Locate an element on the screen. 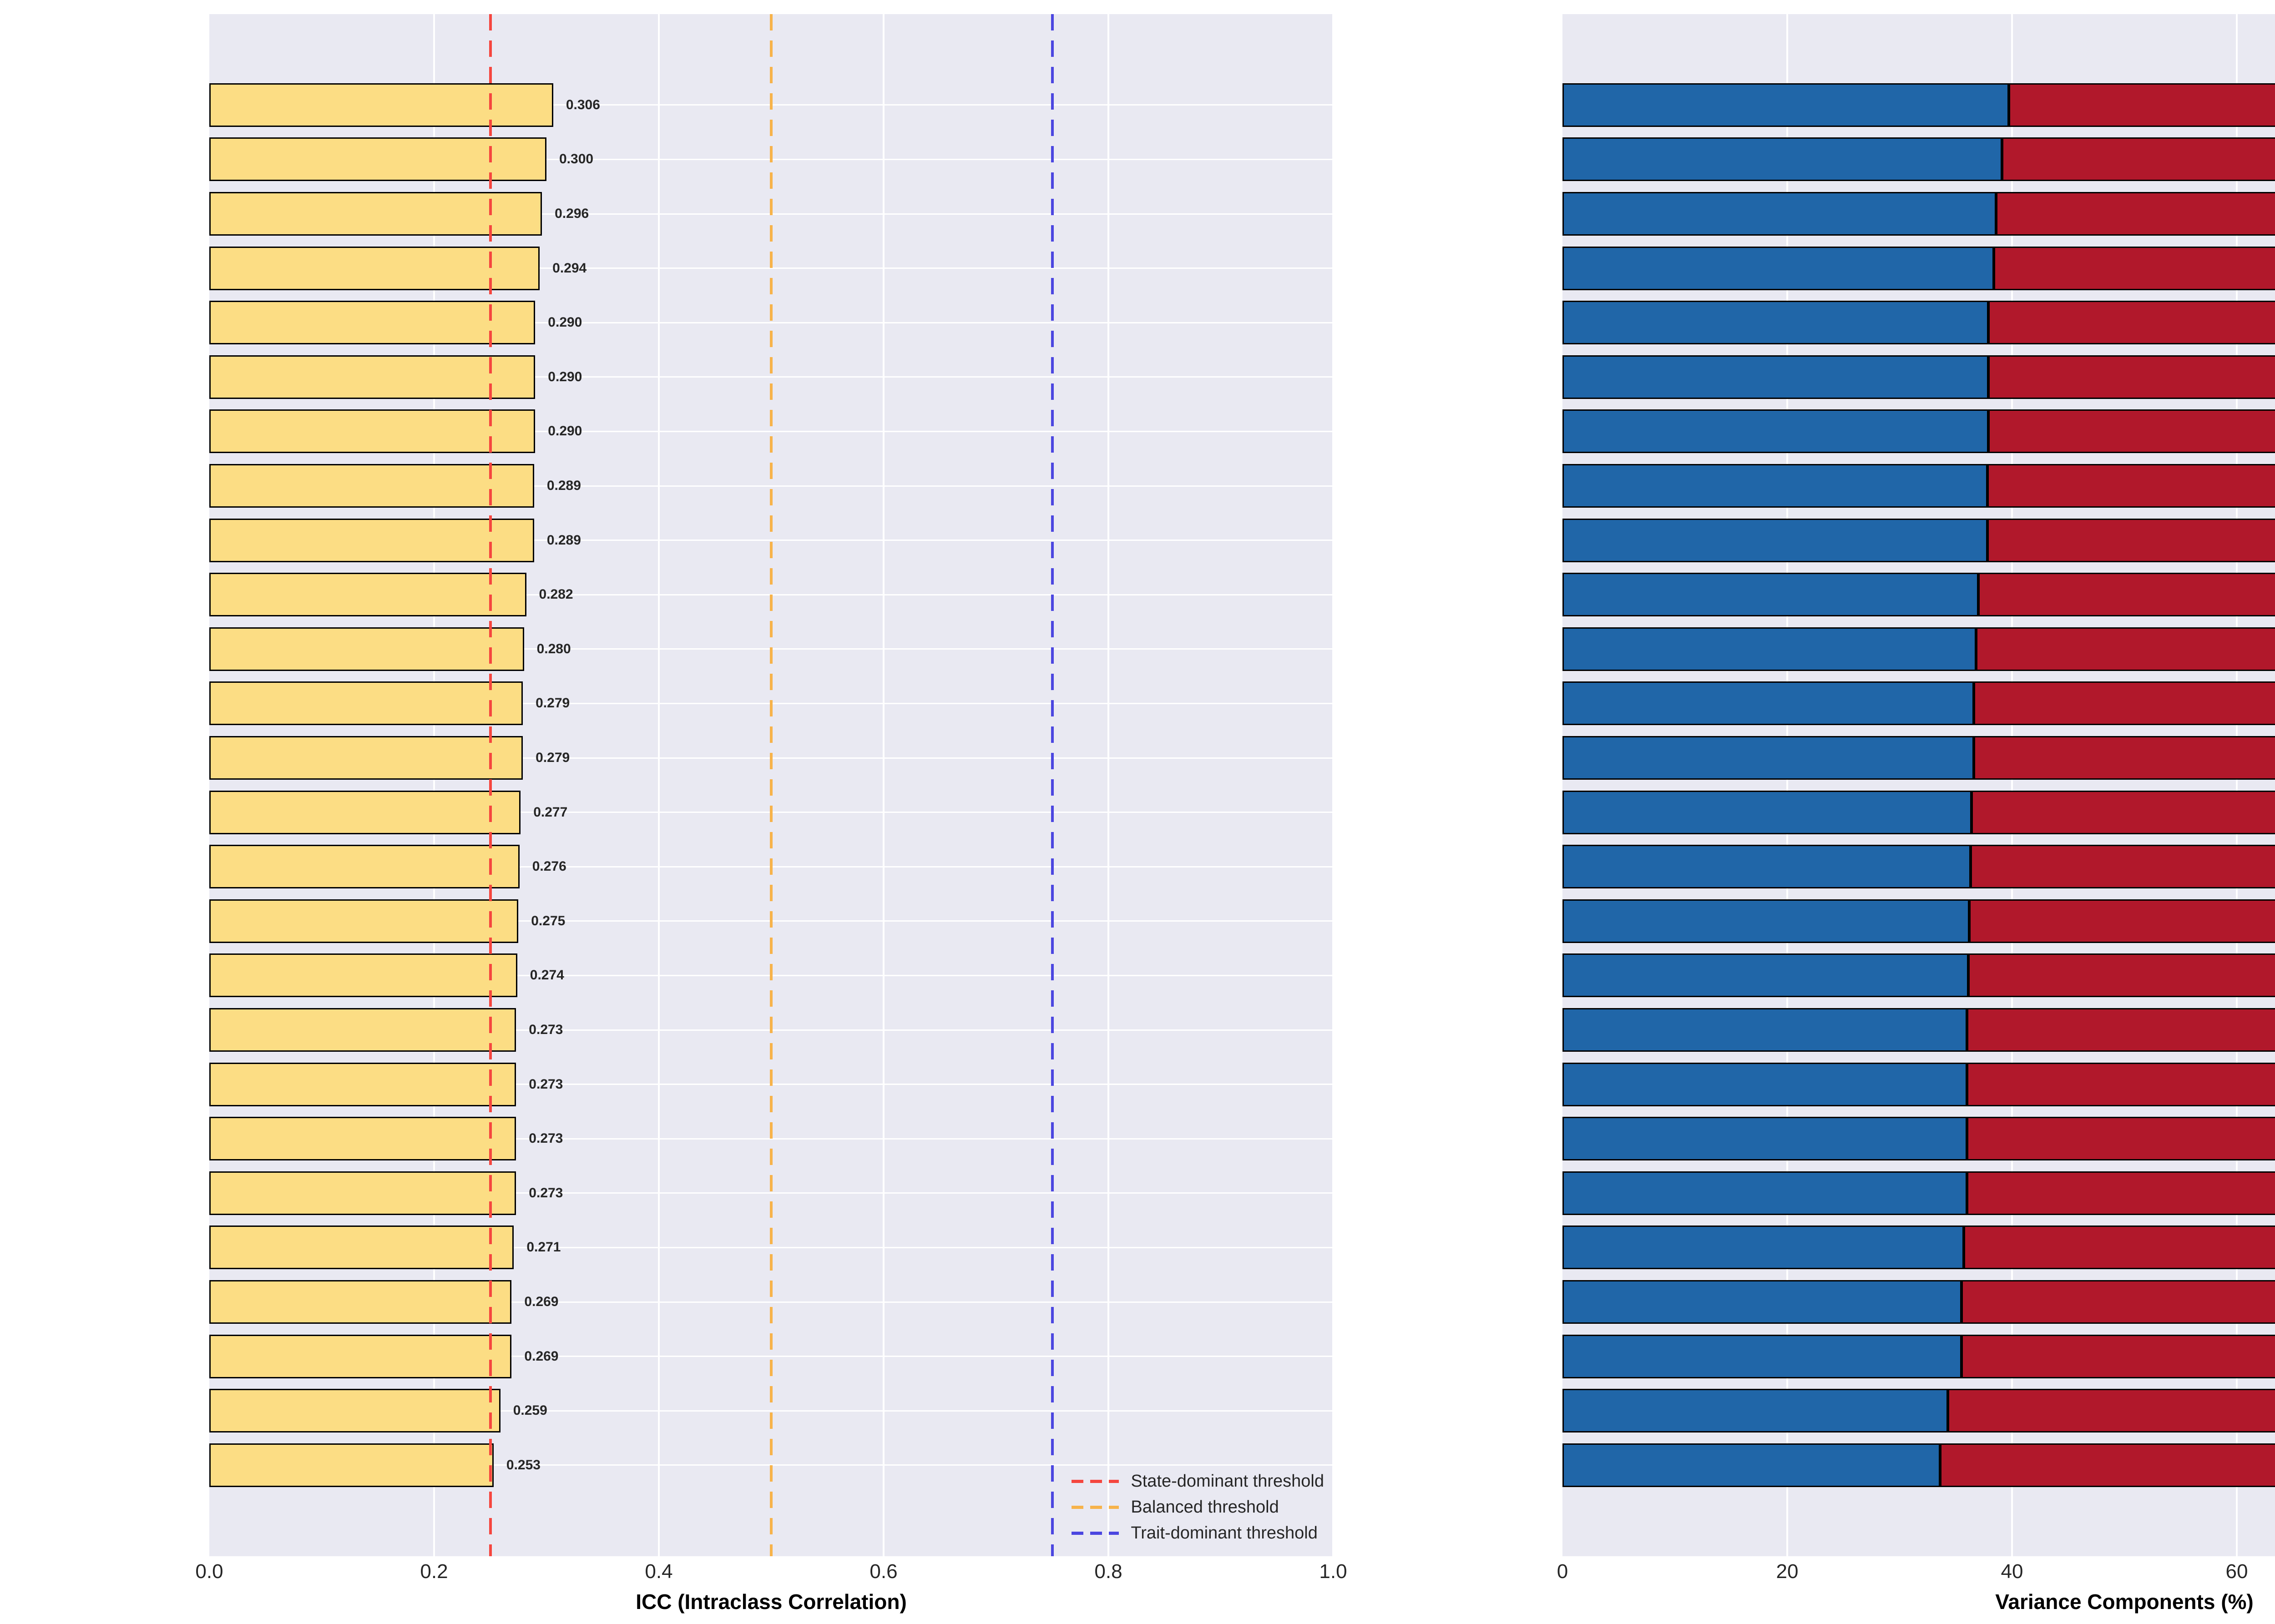 Image resolution: width=2275 pixels, height=1624 pixels. icc-value-label: 0.294 is located at coordinates (570, 268).